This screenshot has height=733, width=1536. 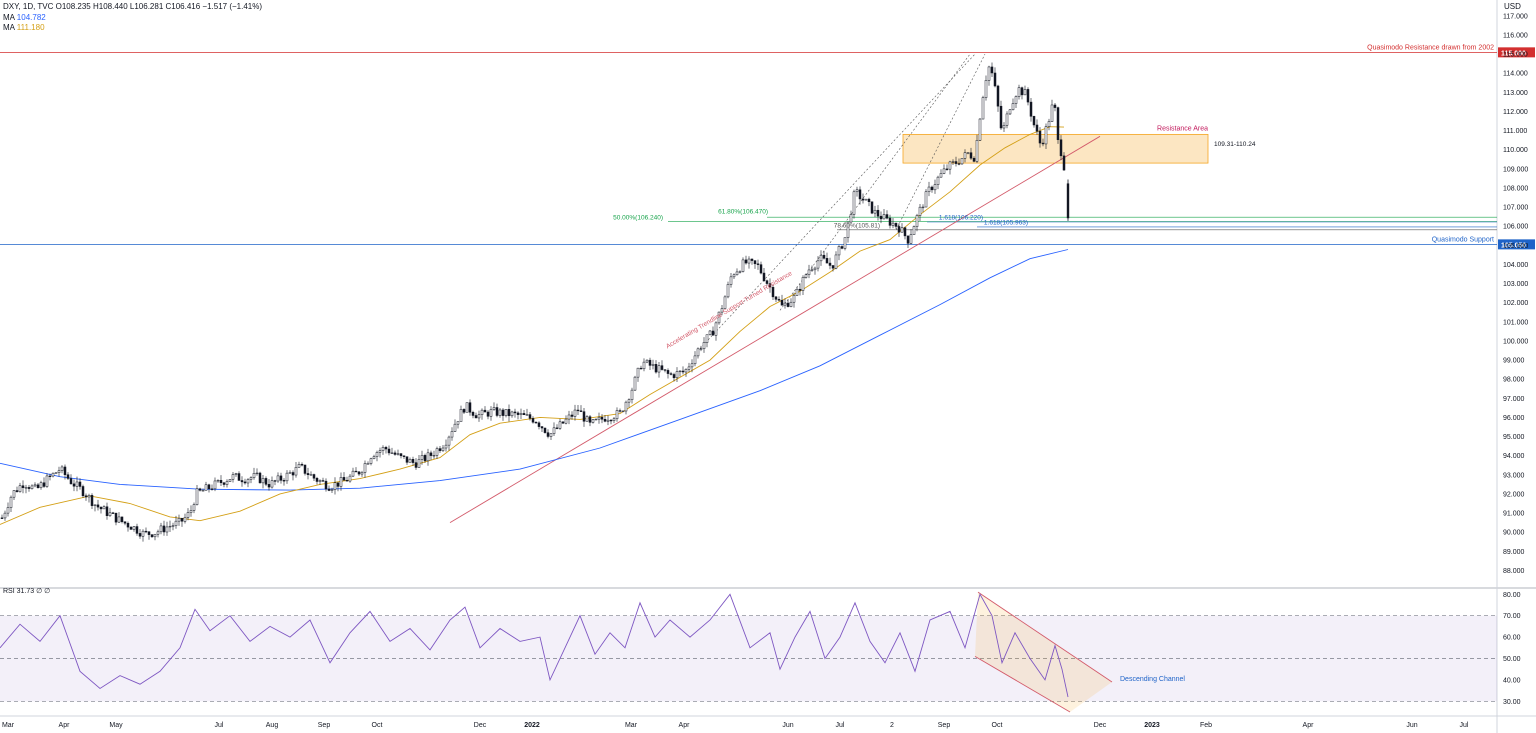 What do you see at coordinates (1206, 725) in the screenshot?
I see `time-tick-label-18: Feb` at bounding box center [1206, 725].